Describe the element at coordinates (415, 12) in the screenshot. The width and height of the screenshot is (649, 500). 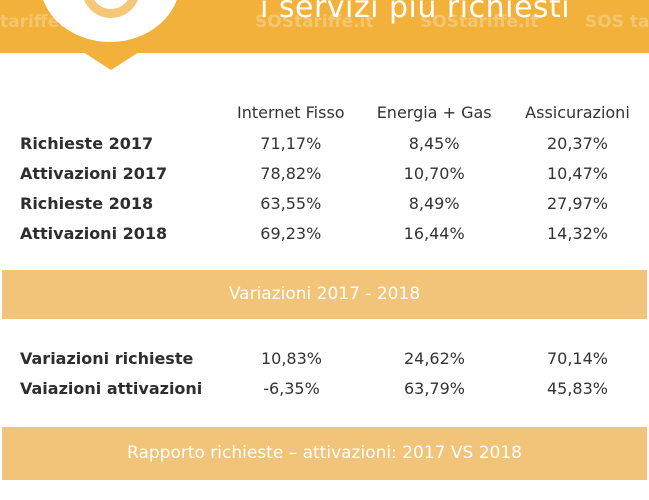
I see `page-title: i servizi più richiesti` at that location.